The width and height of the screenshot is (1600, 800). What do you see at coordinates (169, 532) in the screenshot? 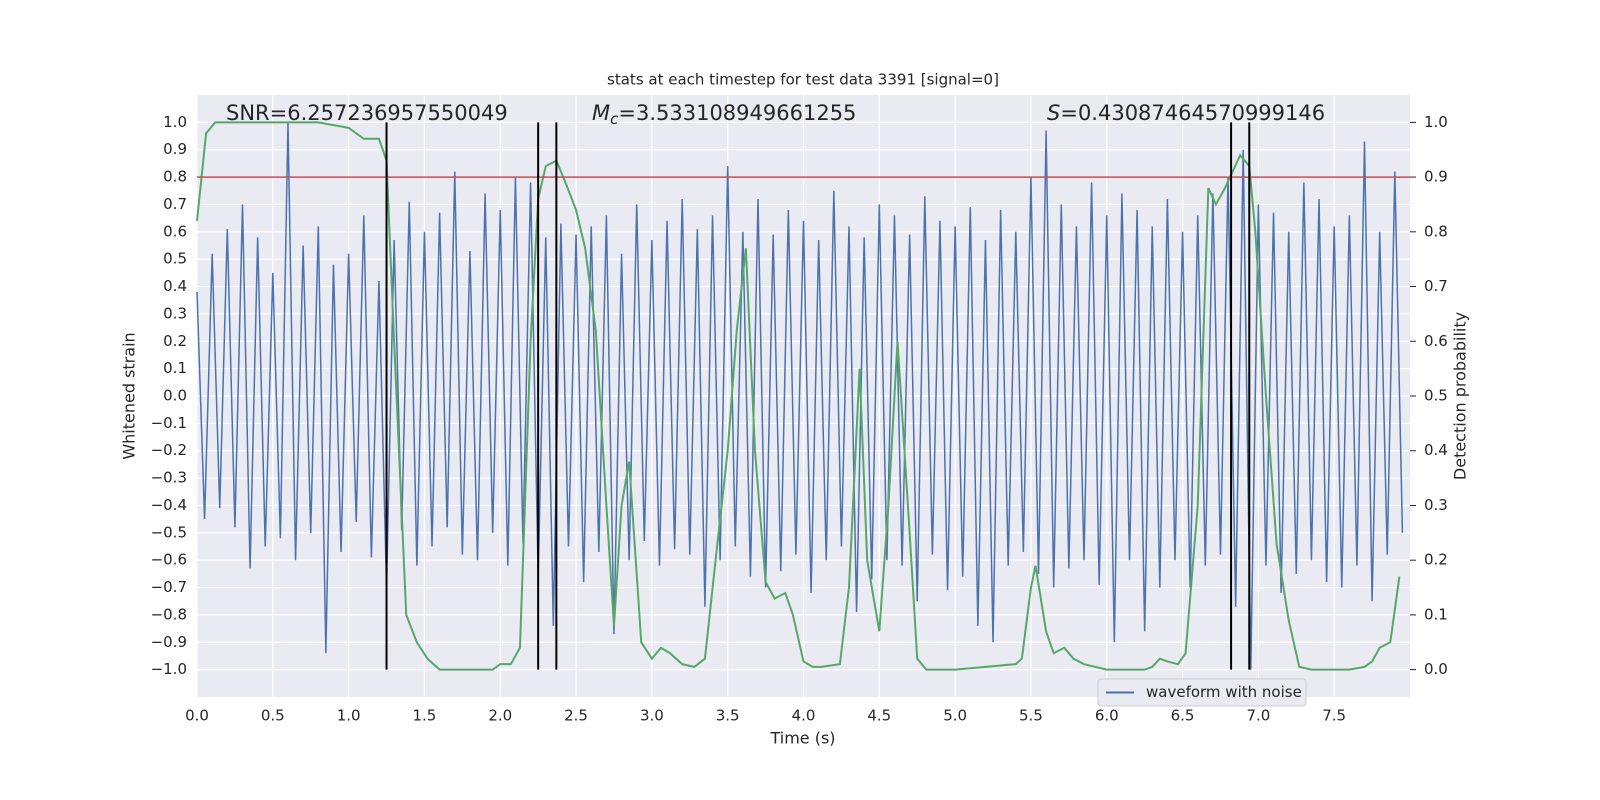
I see `y-tick-label: −0.5` at bounding box center [169, 532].